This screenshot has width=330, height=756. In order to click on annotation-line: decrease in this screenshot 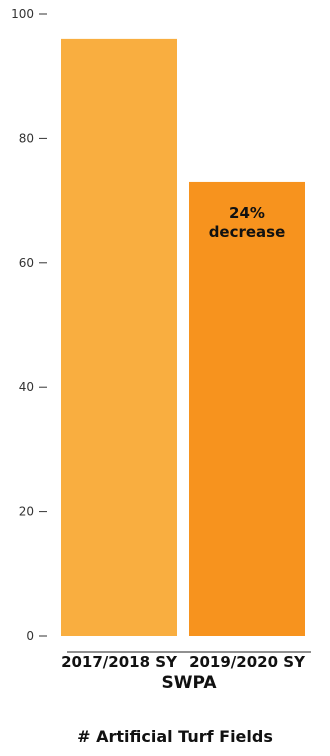, I will do `click(247, 232)`.